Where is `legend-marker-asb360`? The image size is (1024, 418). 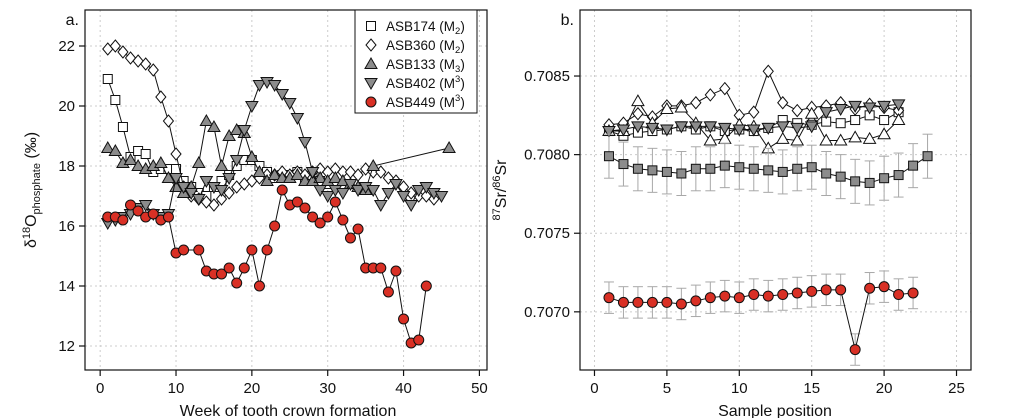 legend-marker-asb360 is located at coordinates (371, 45).